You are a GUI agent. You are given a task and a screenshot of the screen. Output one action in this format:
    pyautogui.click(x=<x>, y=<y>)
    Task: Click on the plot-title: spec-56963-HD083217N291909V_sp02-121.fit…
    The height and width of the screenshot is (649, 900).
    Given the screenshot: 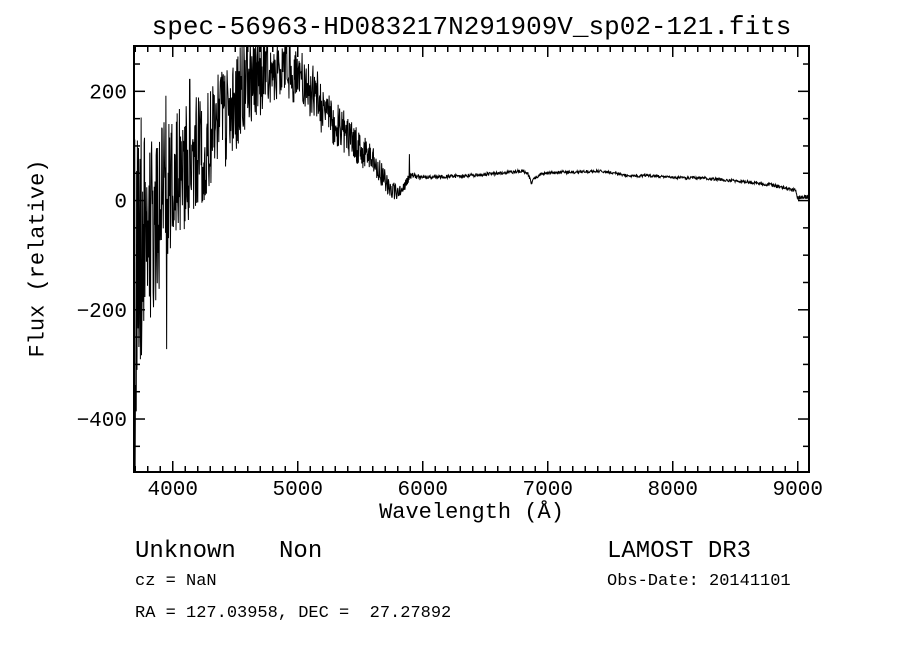 What is the action you would take?
    pyautogui.click(x=471, y=27)
    